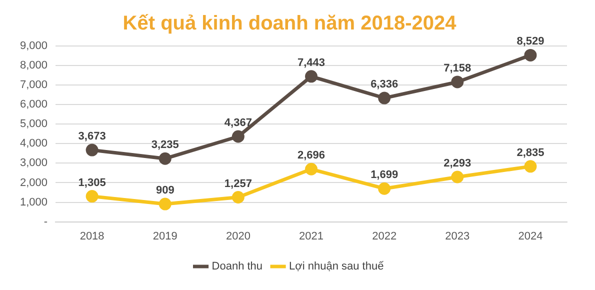 This screenshot has width=595, height=290. I want to click on y-tick-label: 8,000, so click(34, 66).